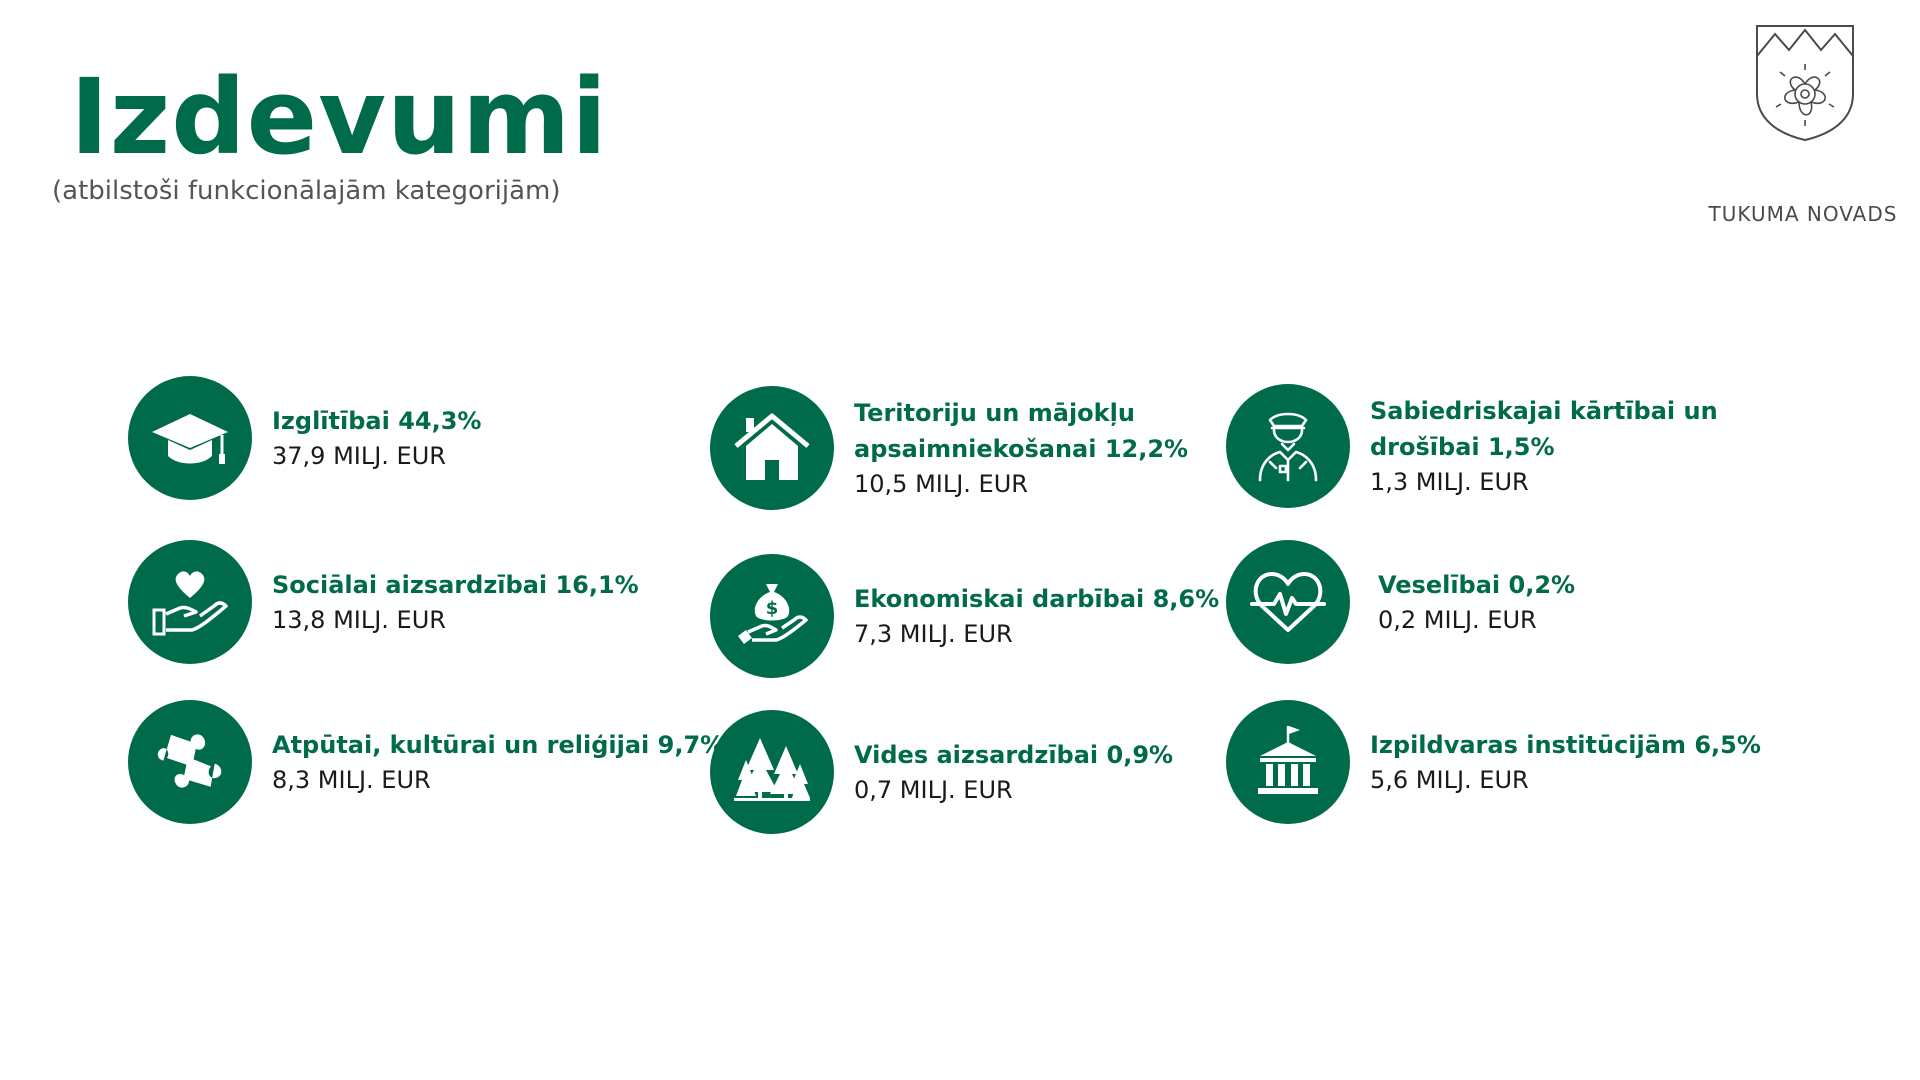  I want to click on expense-label: Izpildvaras institūcijām 6,5%, so click(1565, 745).